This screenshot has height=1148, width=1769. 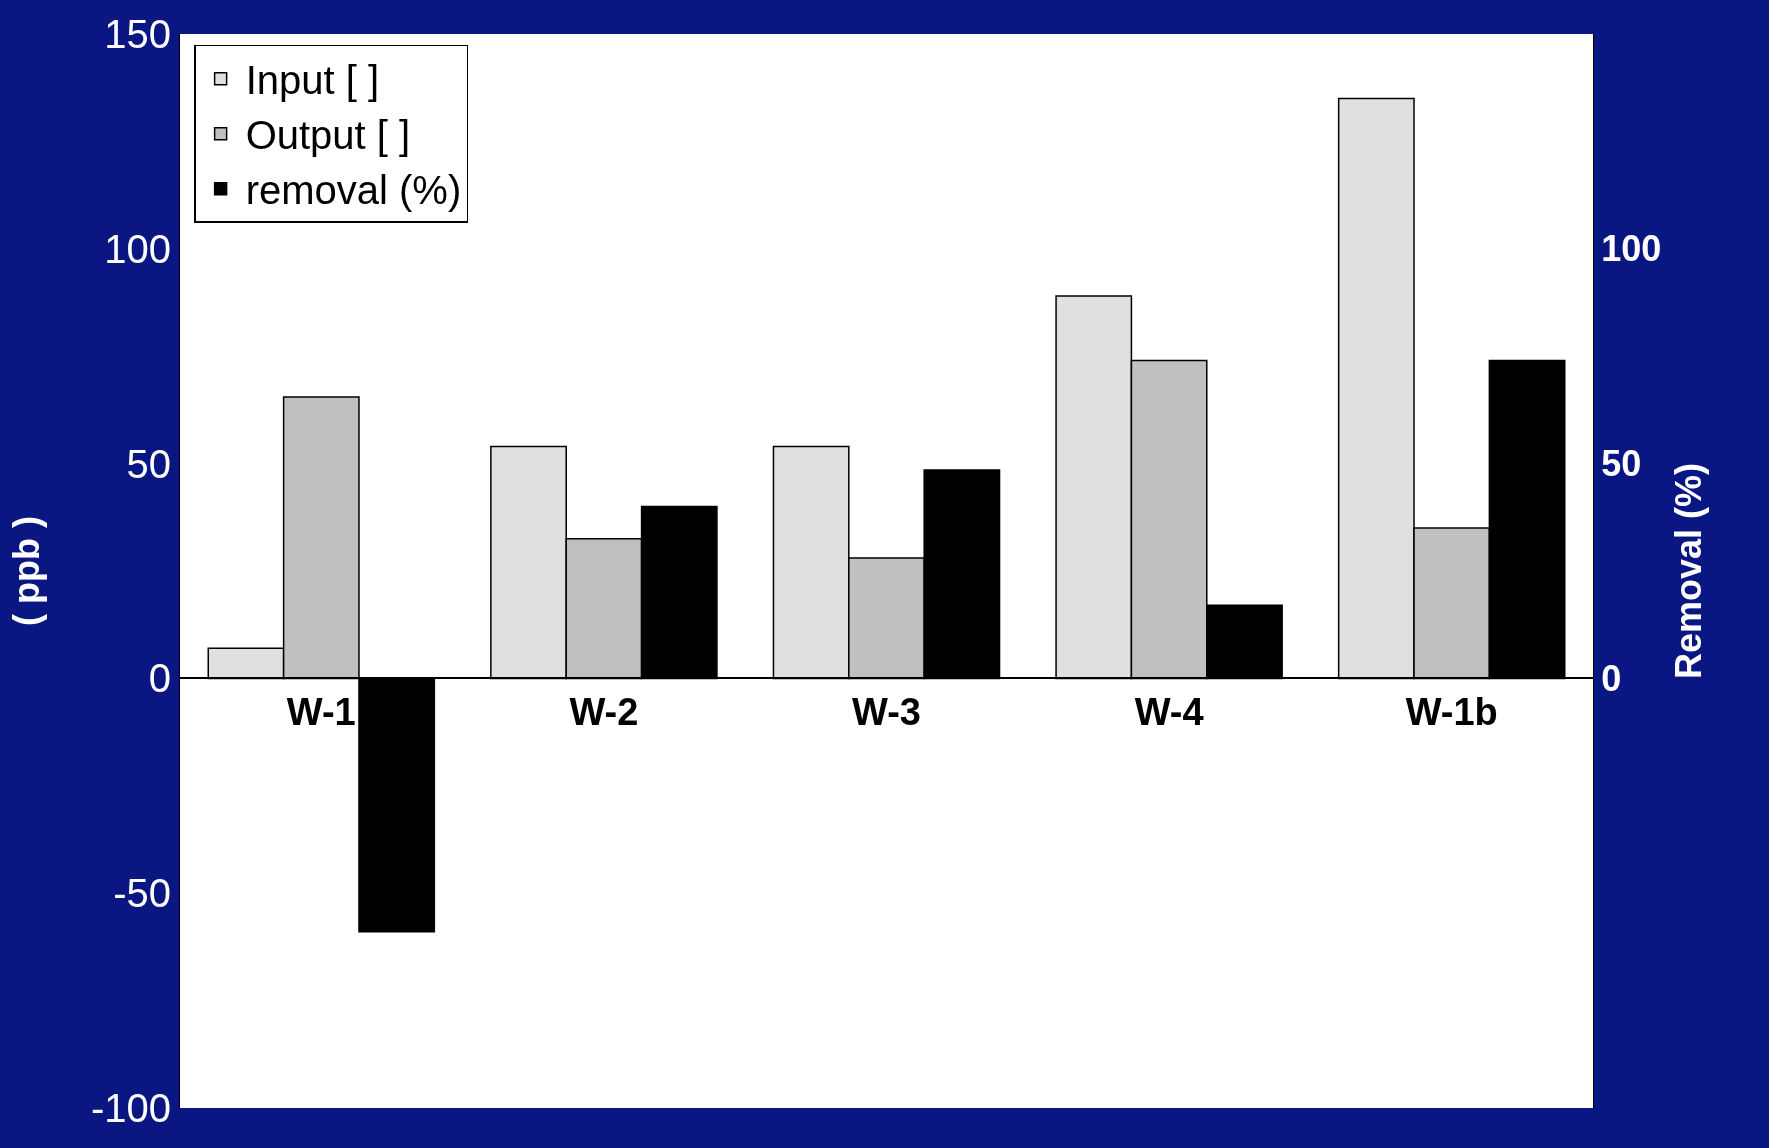 I want to click on x-tick-label: W-2, so click(x=604, y=711).